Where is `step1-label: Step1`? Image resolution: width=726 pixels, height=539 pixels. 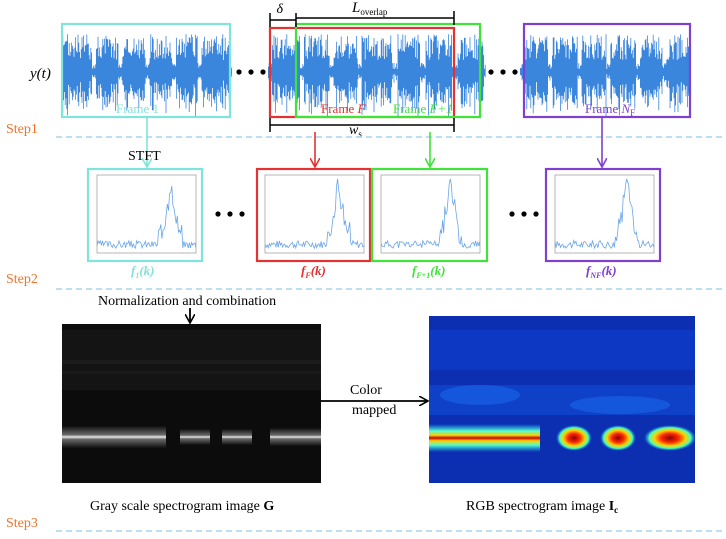
step1-label: Step1 is located at coordinates (22, 129).